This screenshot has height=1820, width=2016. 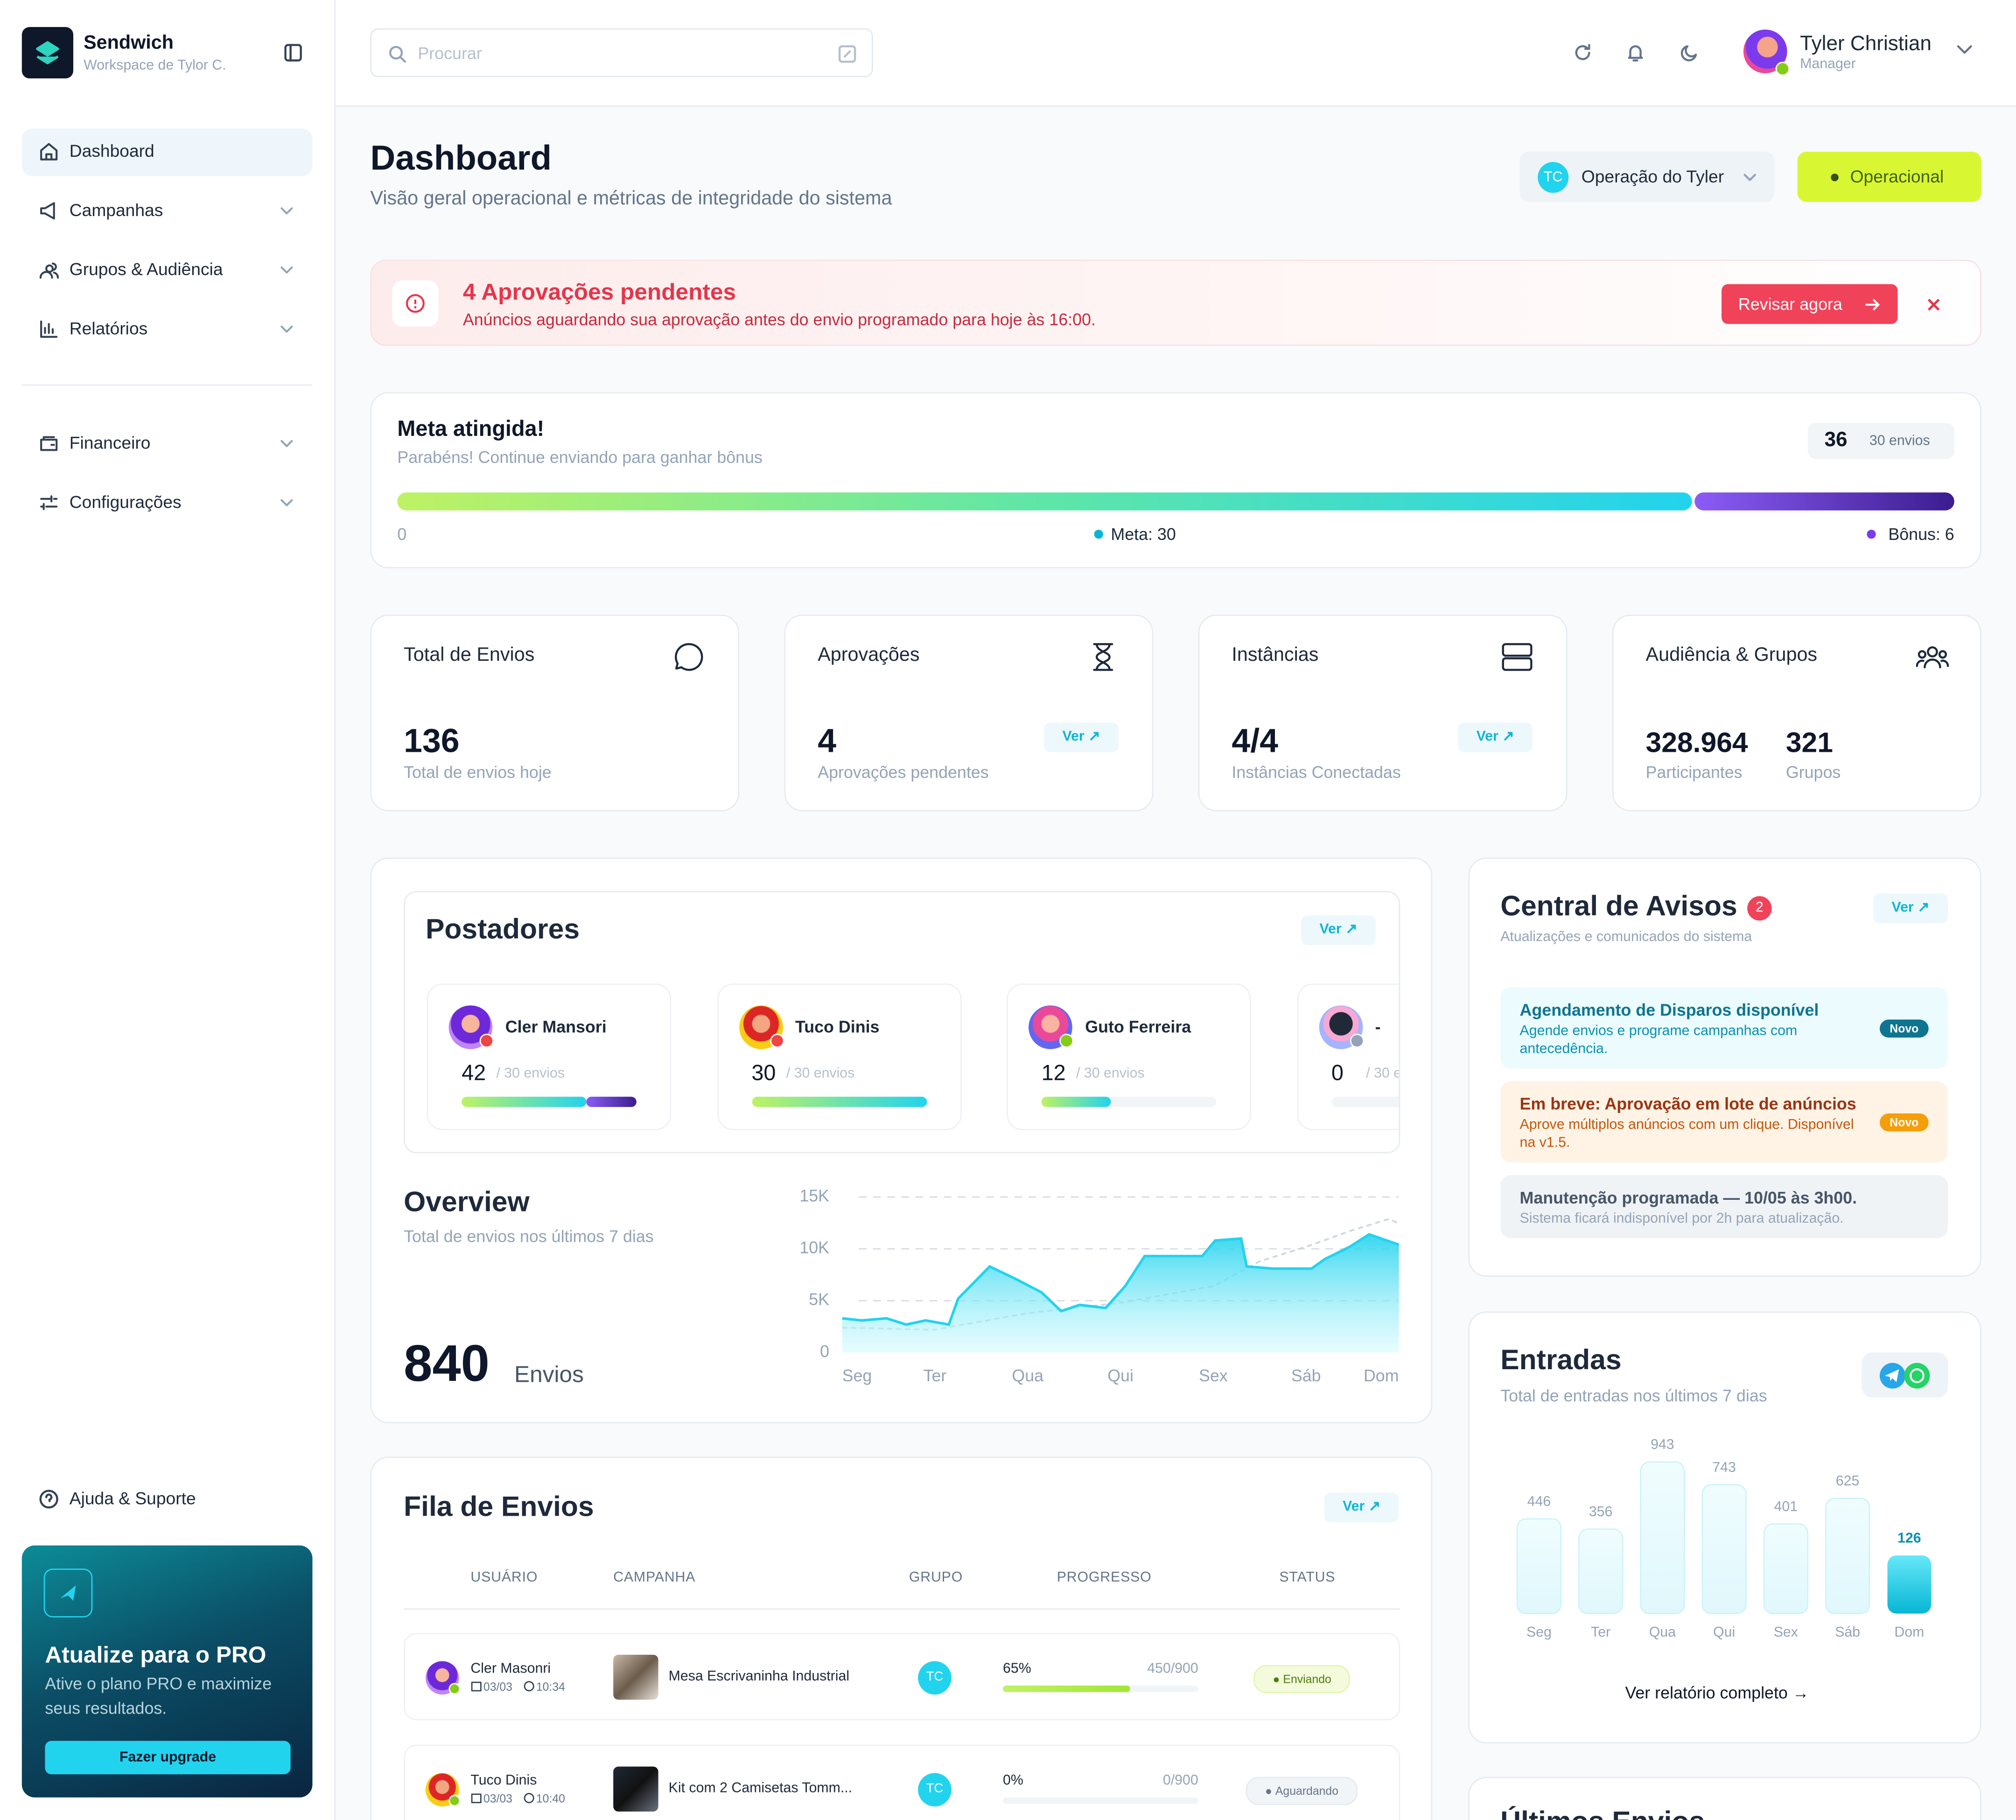 What do you see at coordinates (155, 1655) in the screenshot?
I see `promo-title: Atualize para o PRO` at bounding box center [155, 1655].